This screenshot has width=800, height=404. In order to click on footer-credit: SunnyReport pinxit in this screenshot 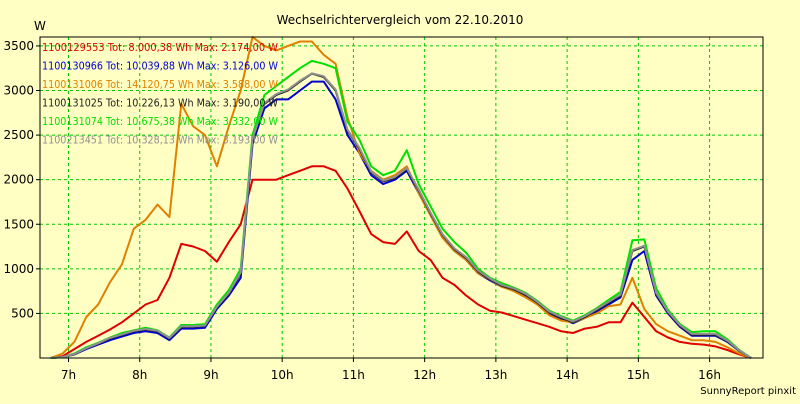, I will do `click(748, 391)`.